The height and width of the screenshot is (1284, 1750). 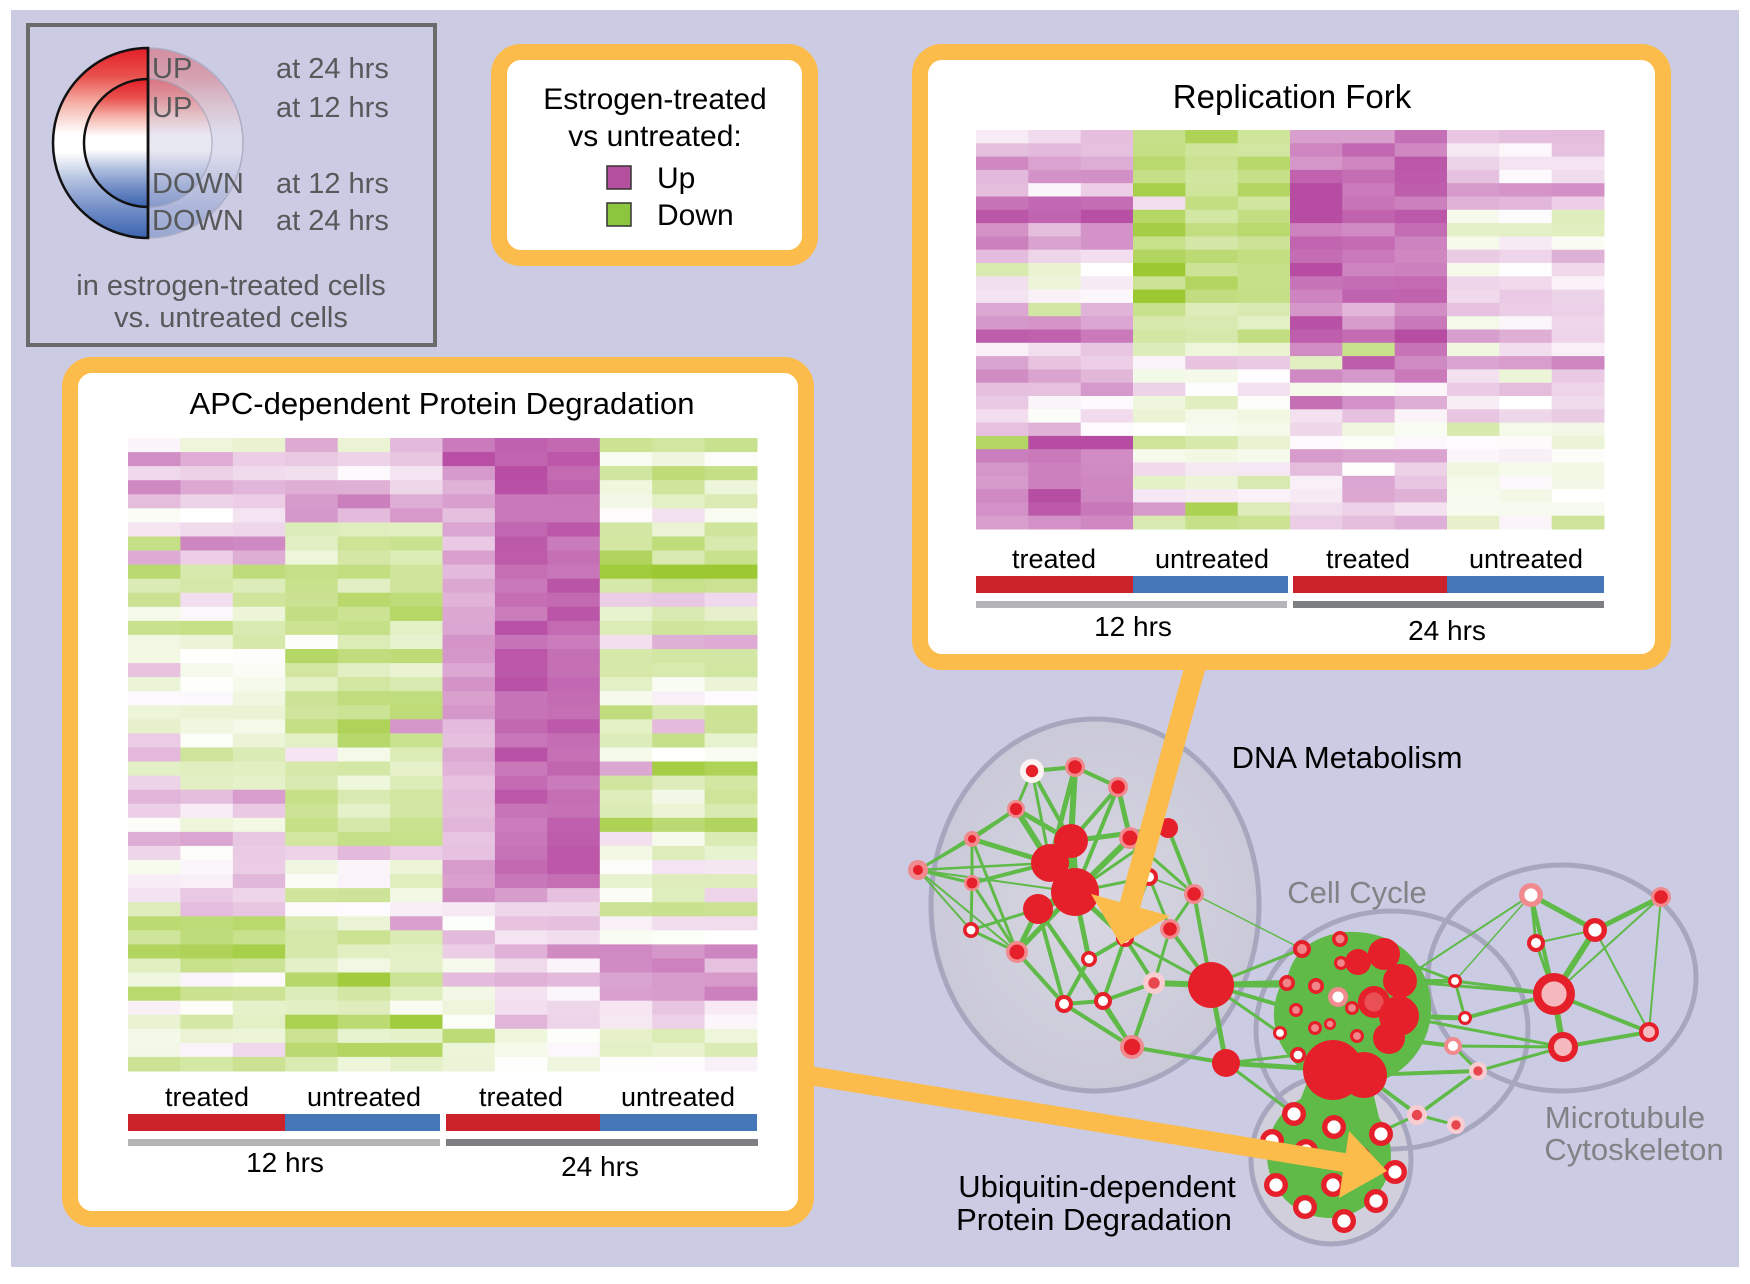 I want to click on svg-text: Protein Degradation, so click(x=1094, y=1219).